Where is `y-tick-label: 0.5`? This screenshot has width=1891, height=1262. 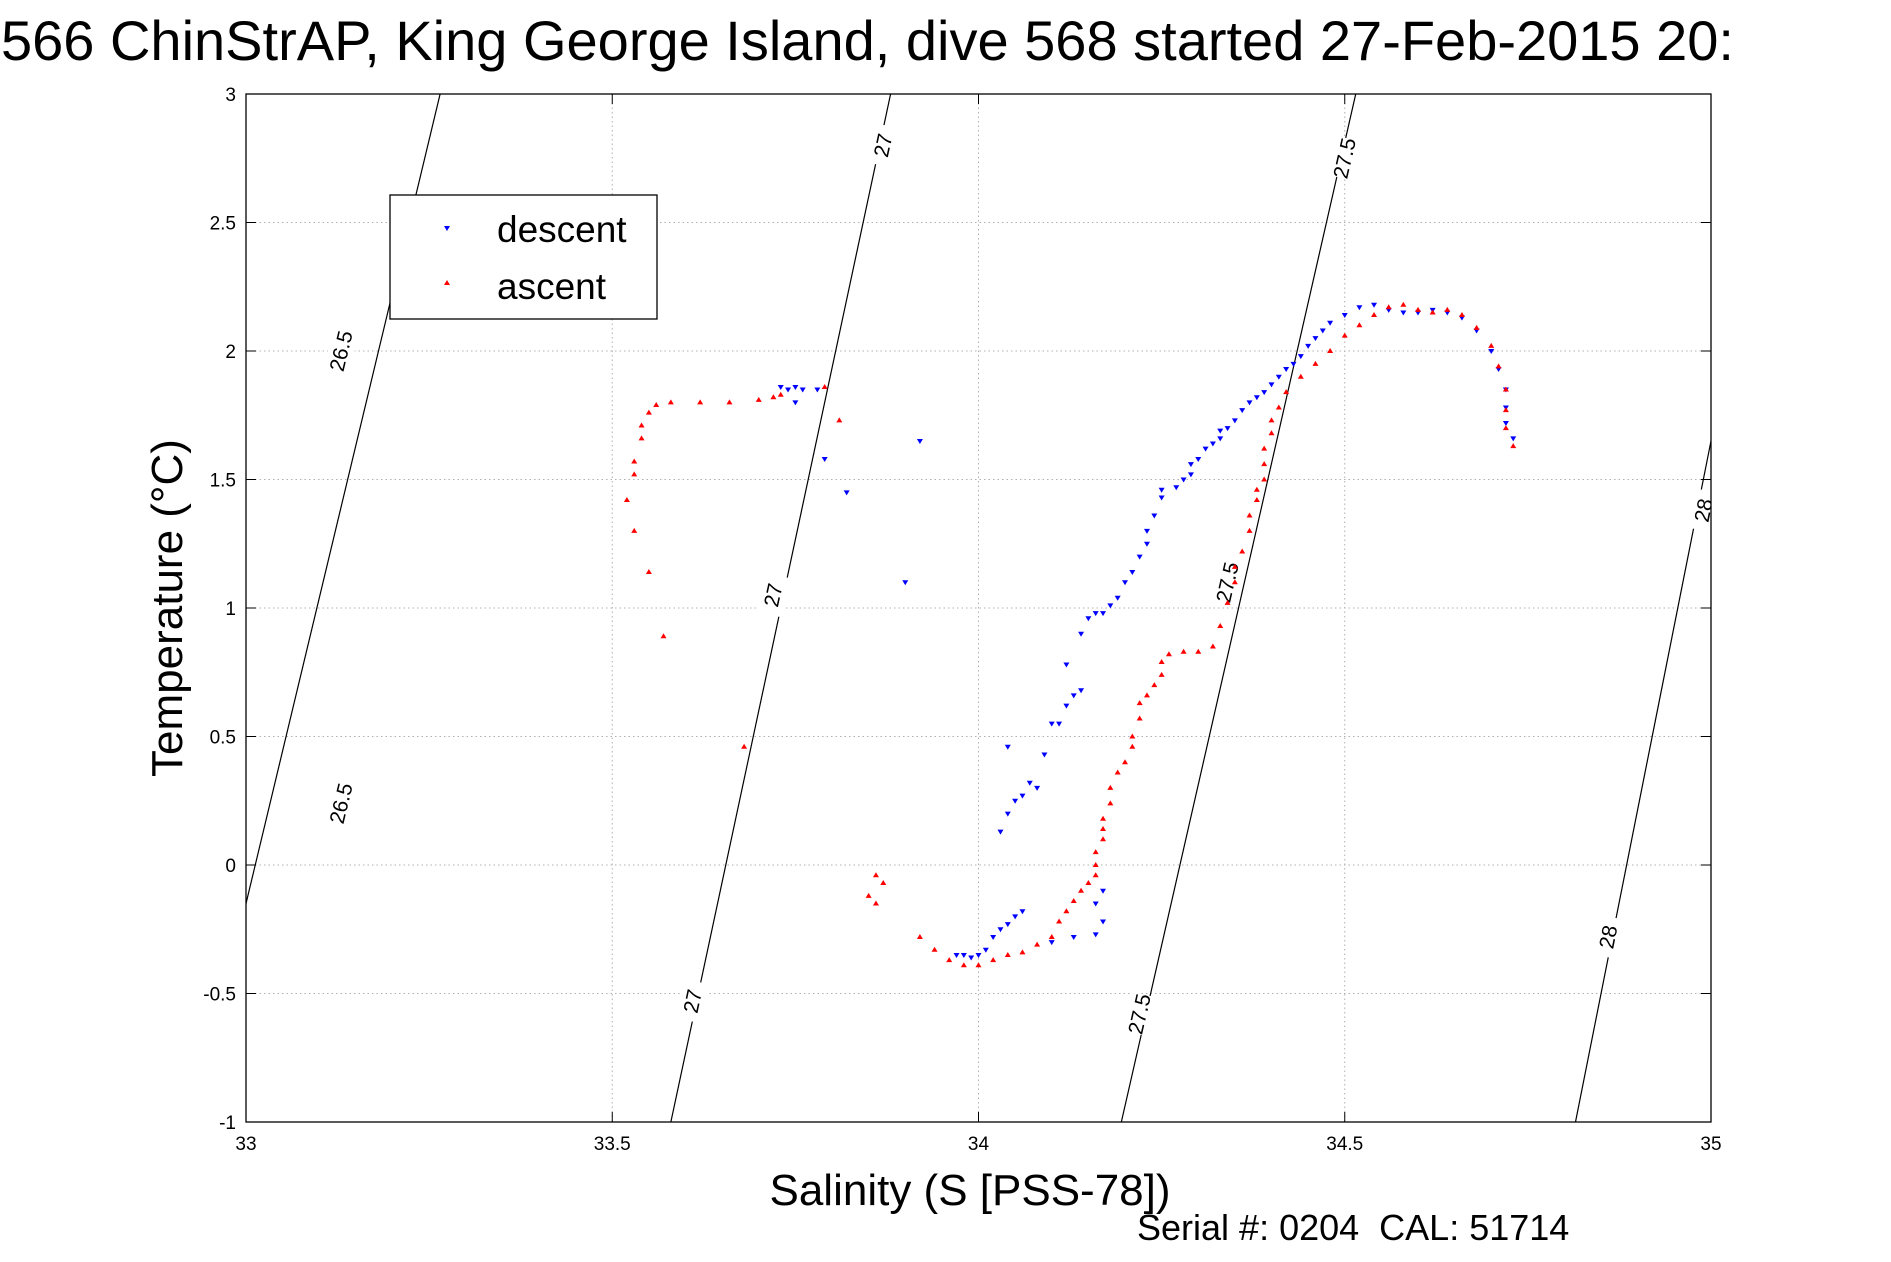
y-tick-label: 0.5 is located at coordinates (223, 738).